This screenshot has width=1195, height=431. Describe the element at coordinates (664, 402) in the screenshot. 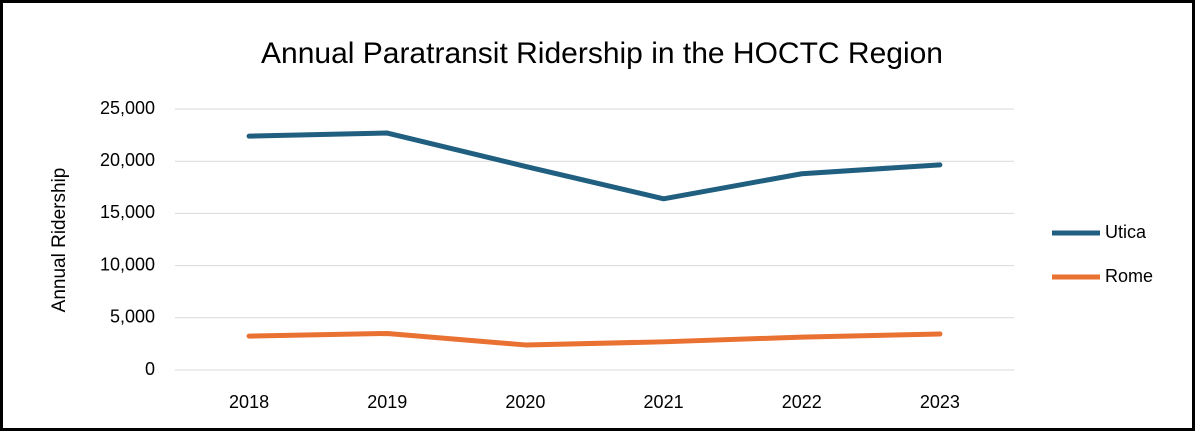

I see `x-tick-label: 2021` at that location.